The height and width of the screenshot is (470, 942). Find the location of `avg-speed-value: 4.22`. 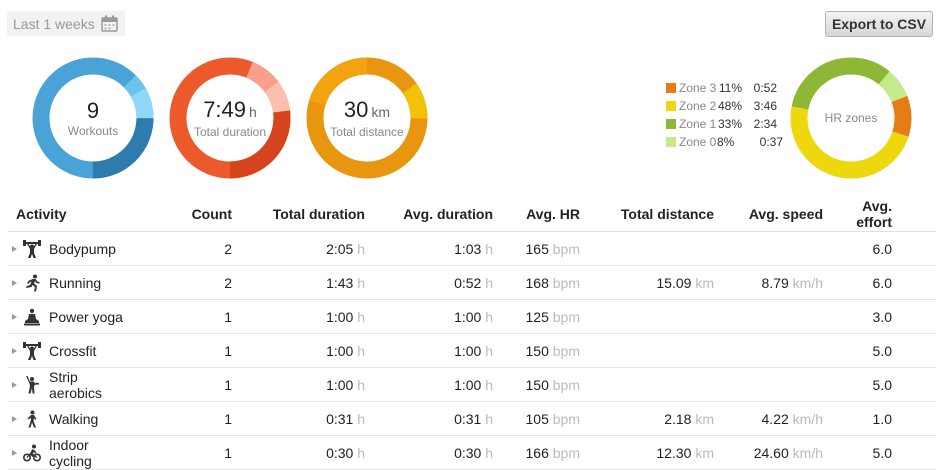

avg-speed-value: 4.22 is located at coordinates (775, 418).